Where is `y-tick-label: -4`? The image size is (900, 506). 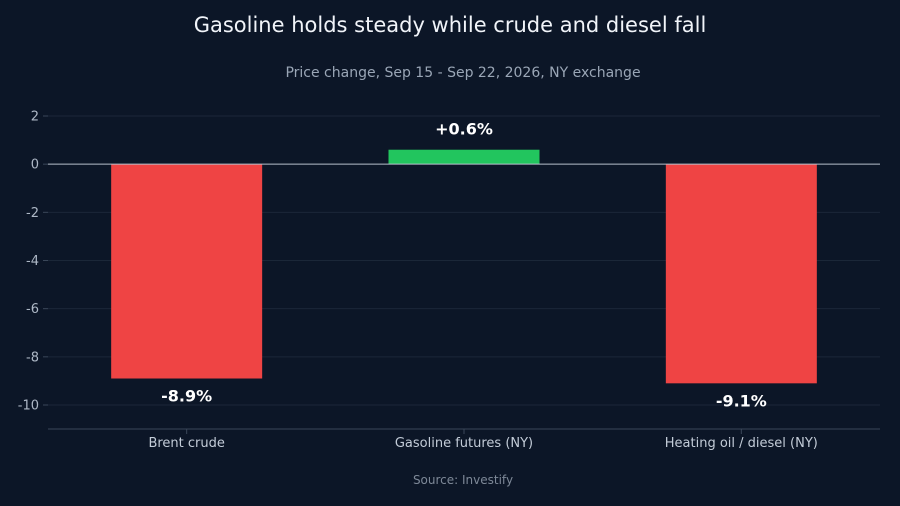 y-tick-label: -4 is located at coordinates (32, 261).